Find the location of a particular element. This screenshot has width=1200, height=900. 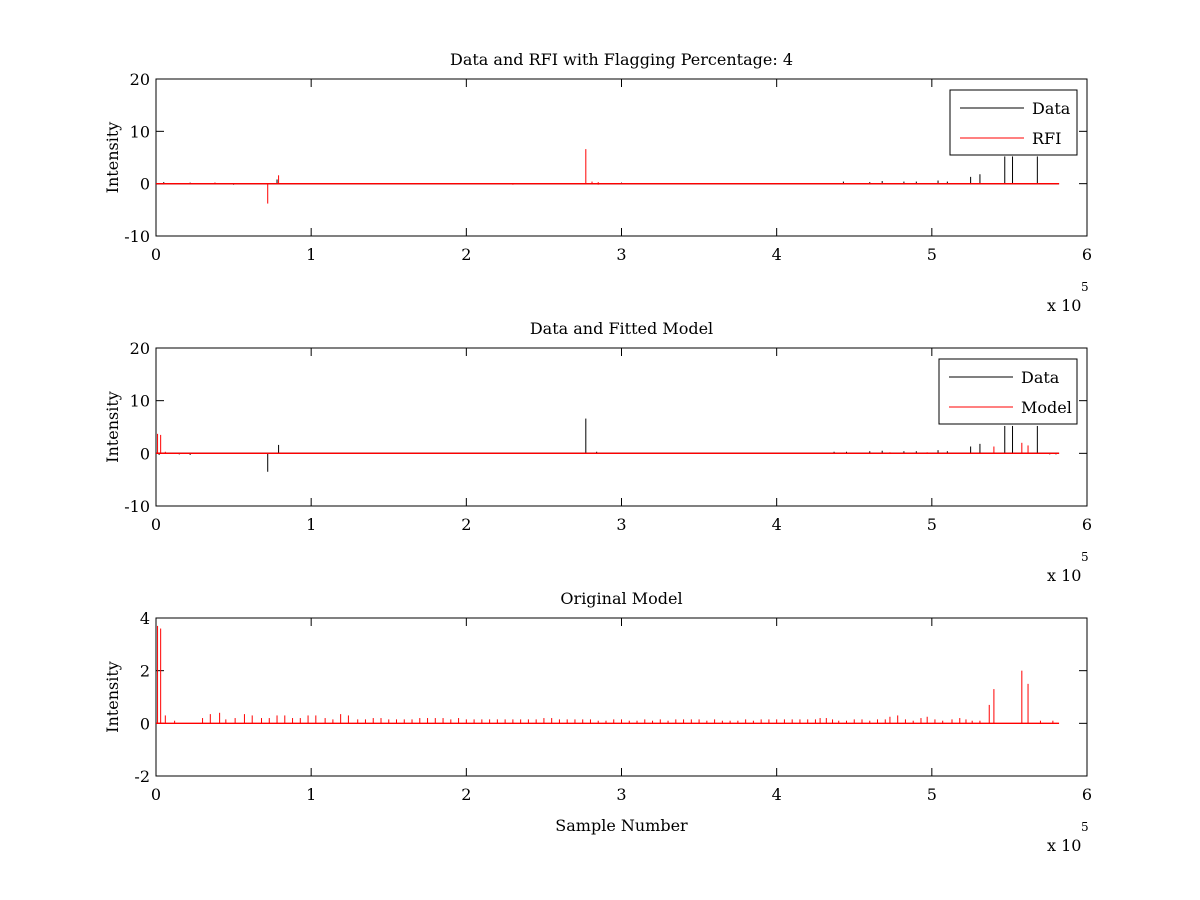

legend-label-model: Model is located at coordinates (1046, 407).